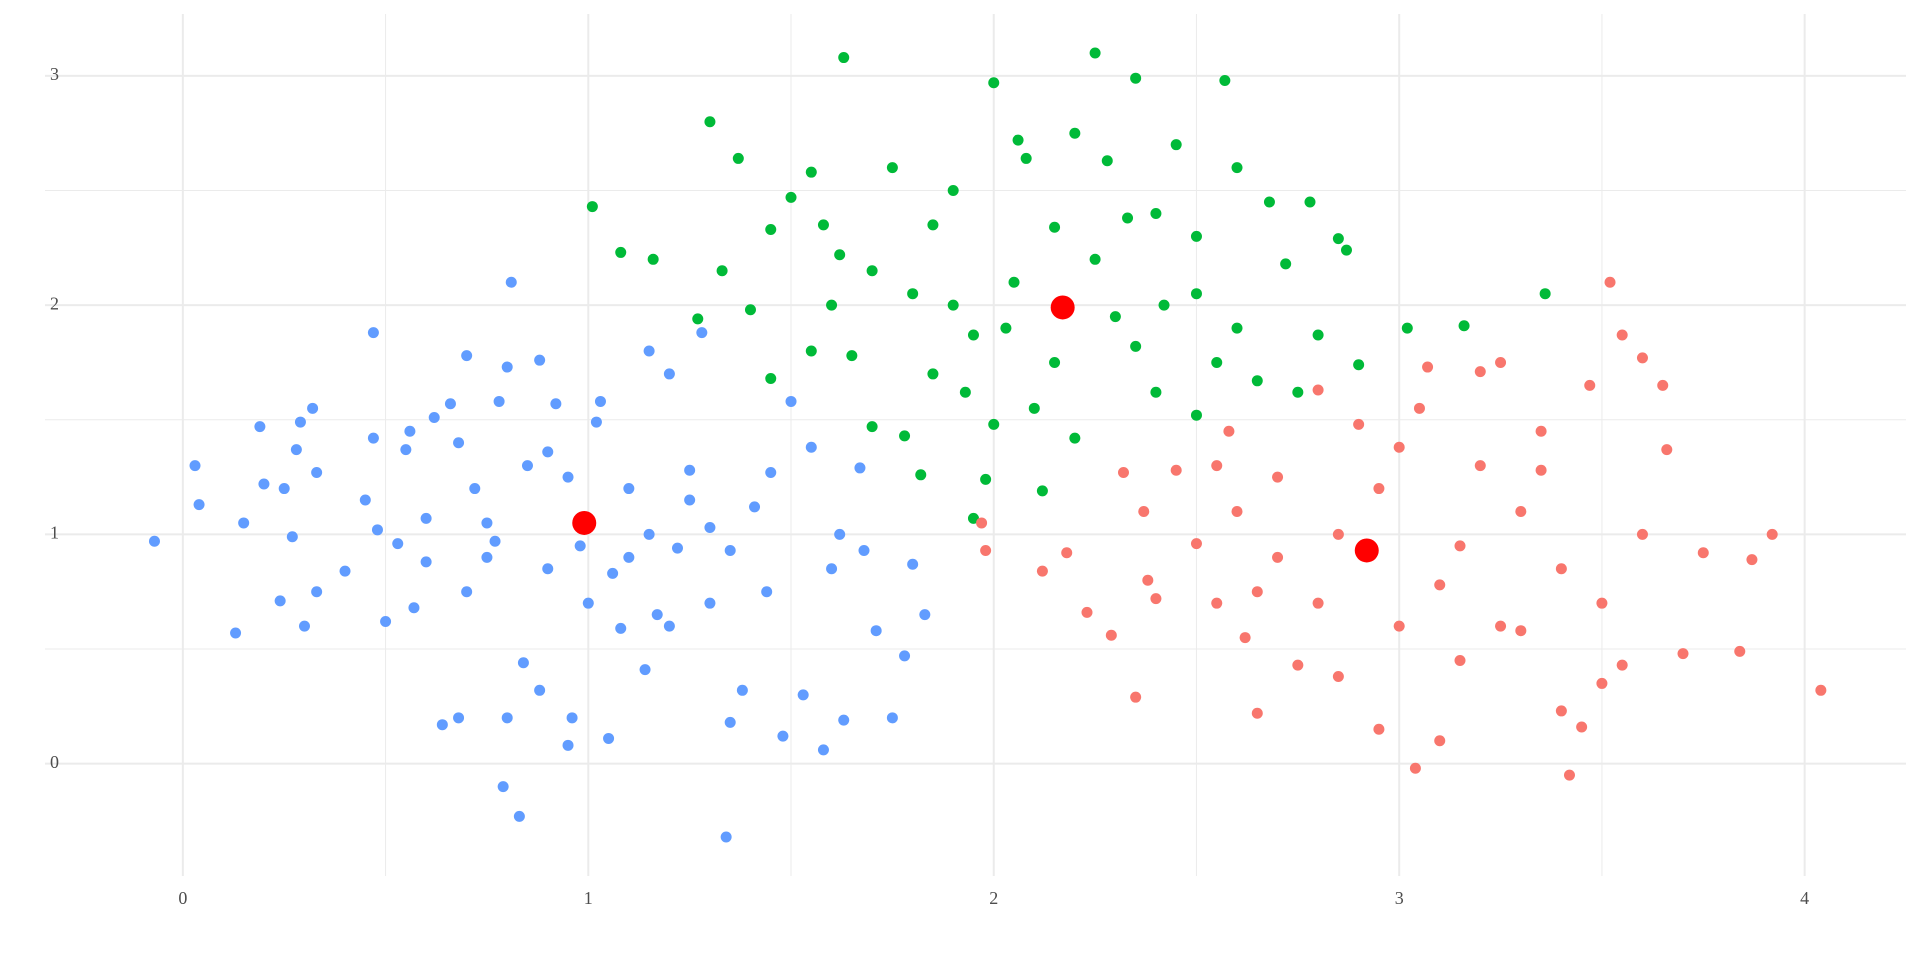 The image size is (1920, 960). Describe the element at coordinates (1804, 898) in the screenshot. I see `x-tick-label: 4` at that location.